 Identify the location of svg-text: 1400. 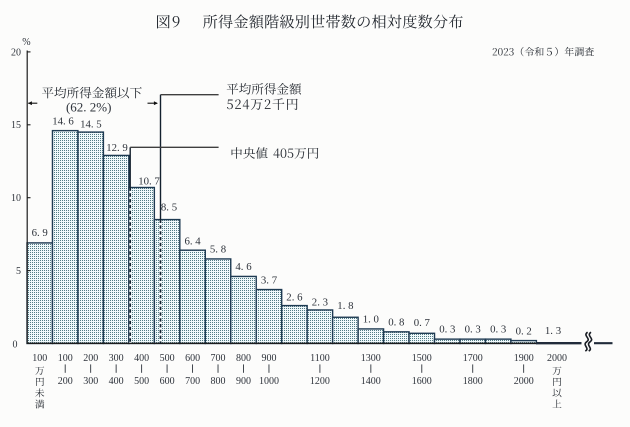
(371, 381).